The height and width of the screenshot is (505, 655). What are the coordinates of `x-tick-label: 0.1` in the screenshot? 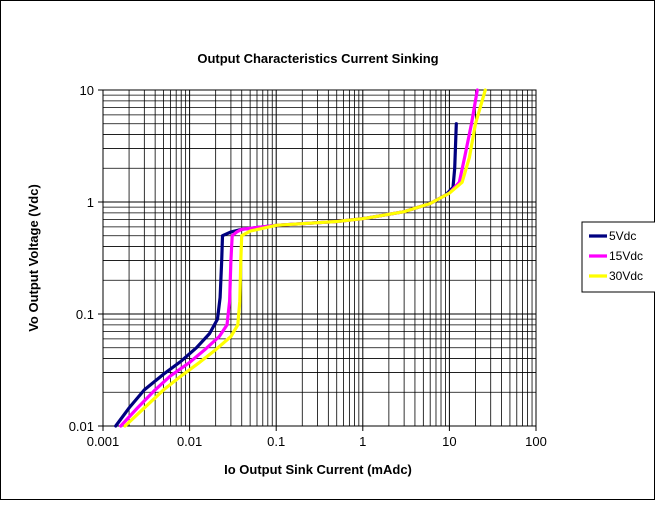 It's located at (276, 441).